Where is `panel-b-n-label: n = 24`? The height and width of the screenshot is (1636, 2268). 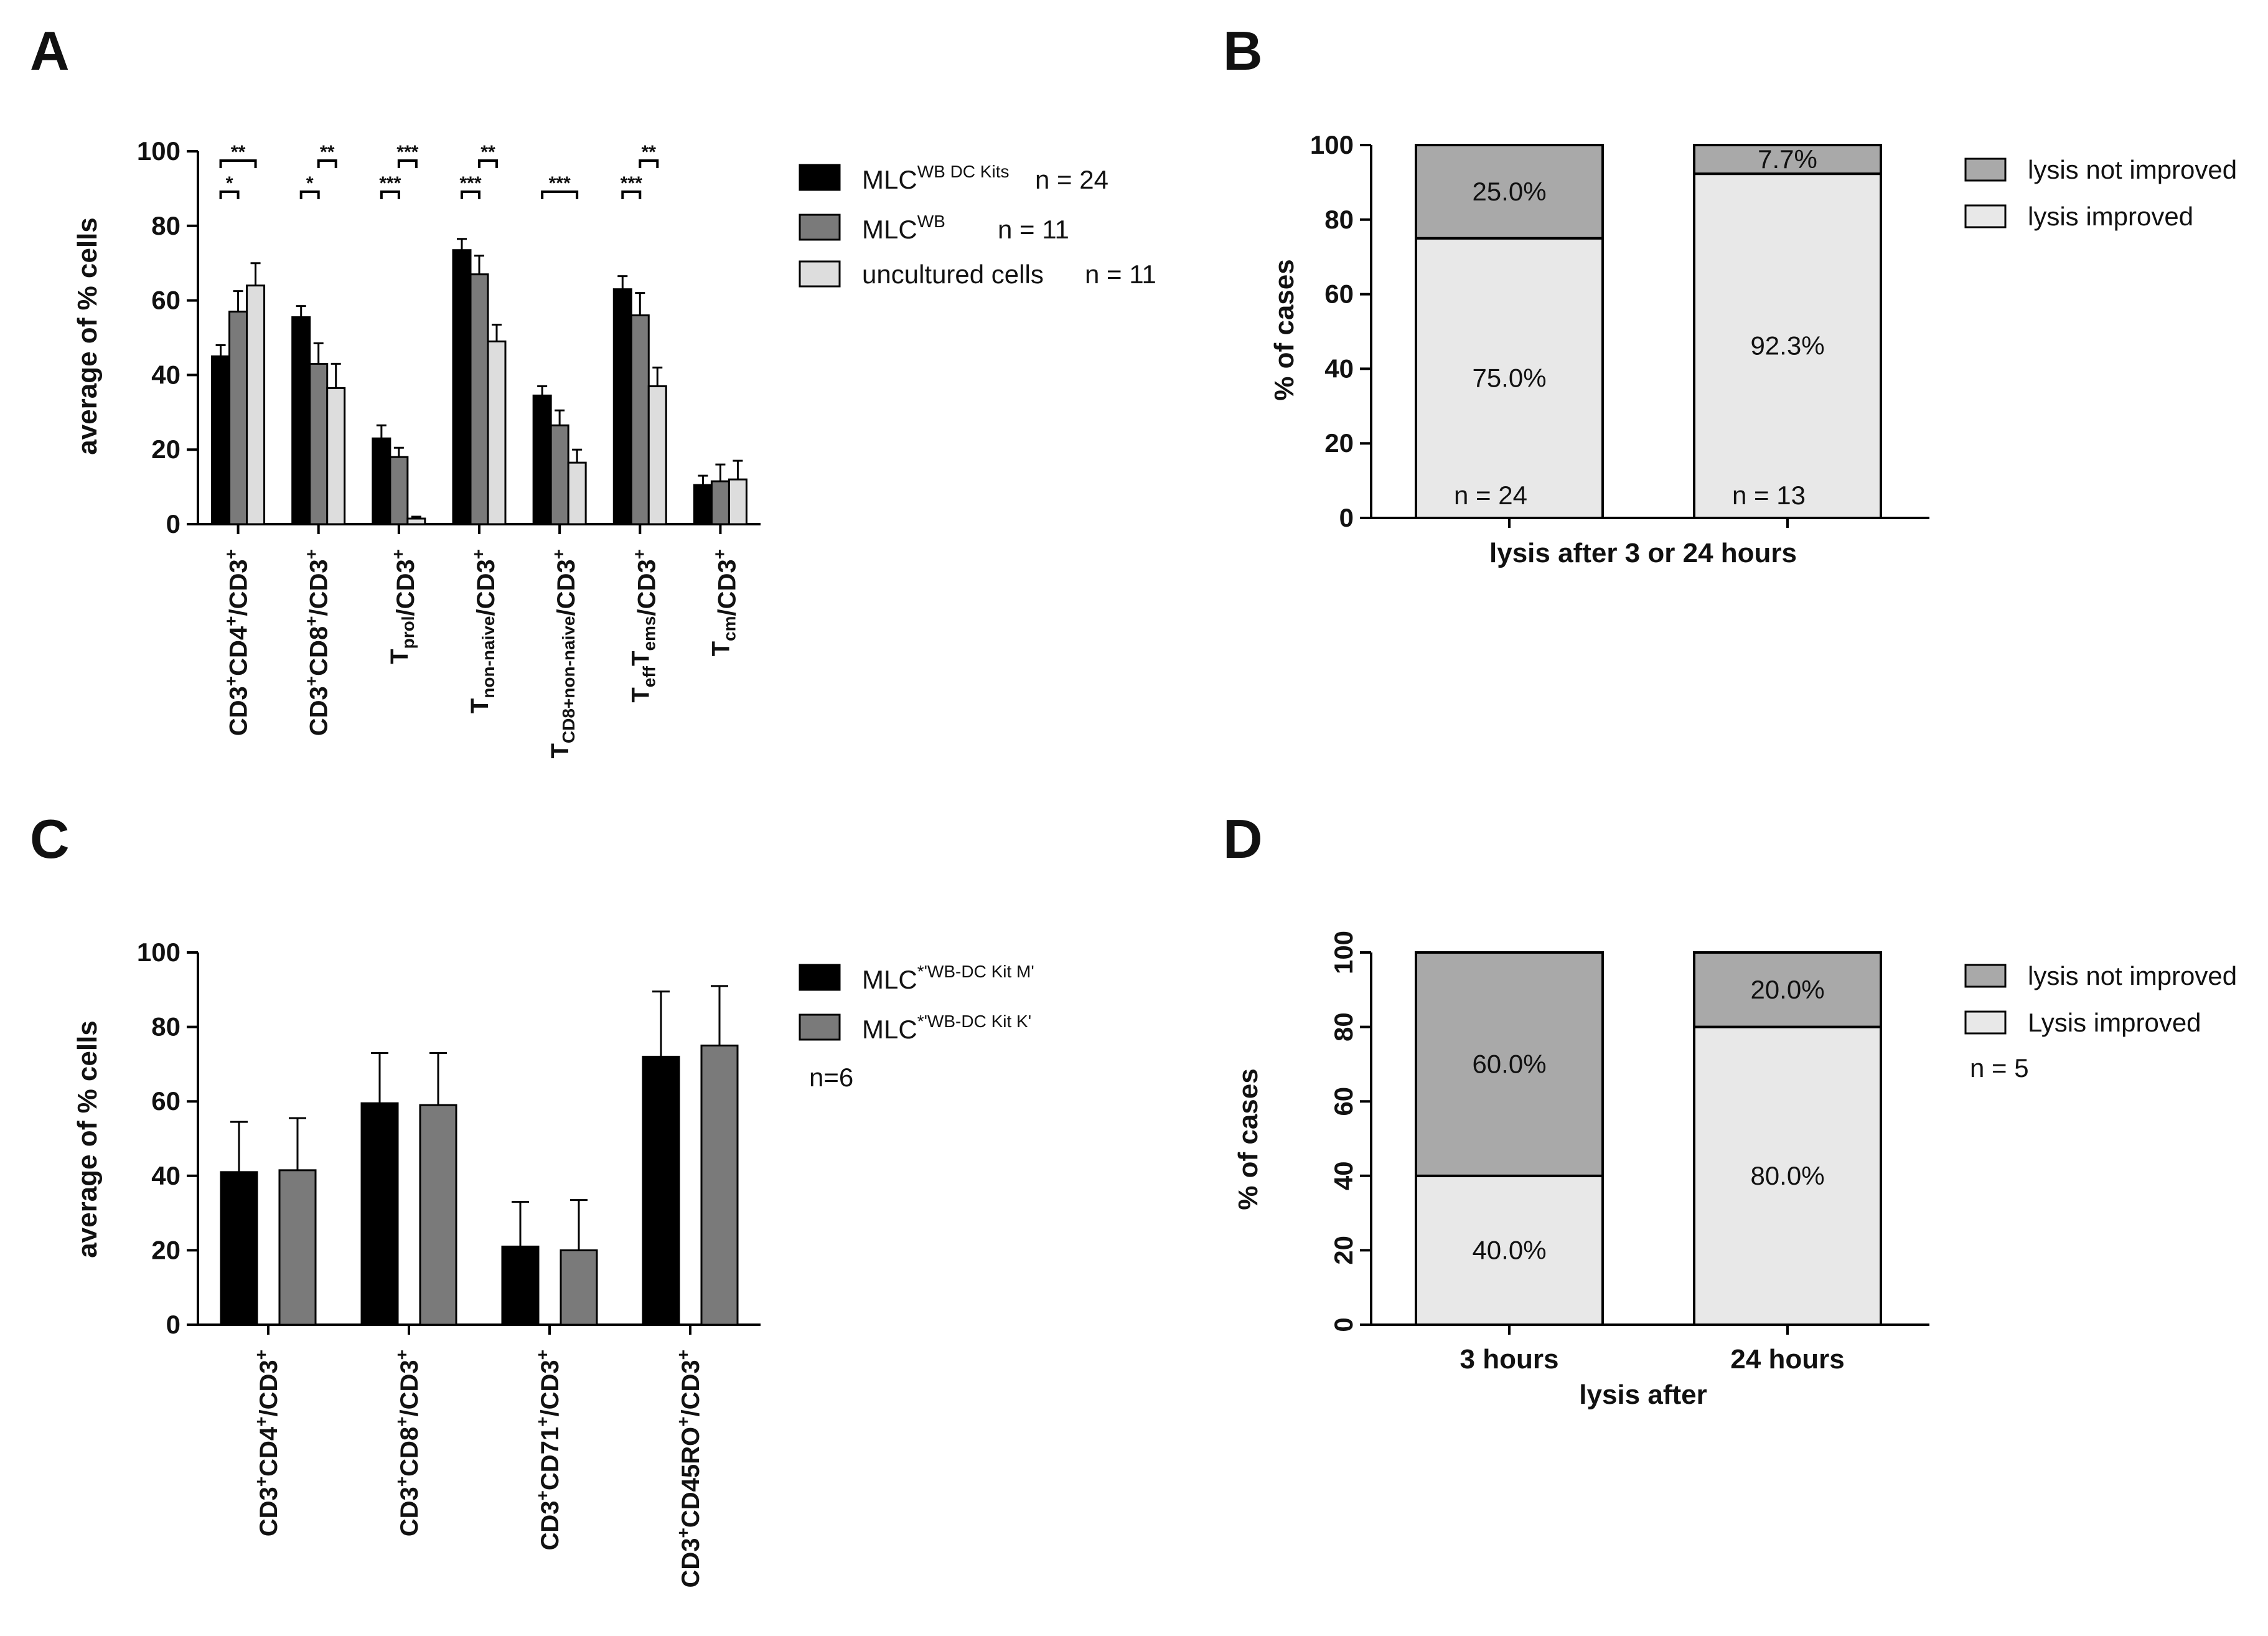
panel-b-n-label: n = 24 is located at coordinates (1490, 495).